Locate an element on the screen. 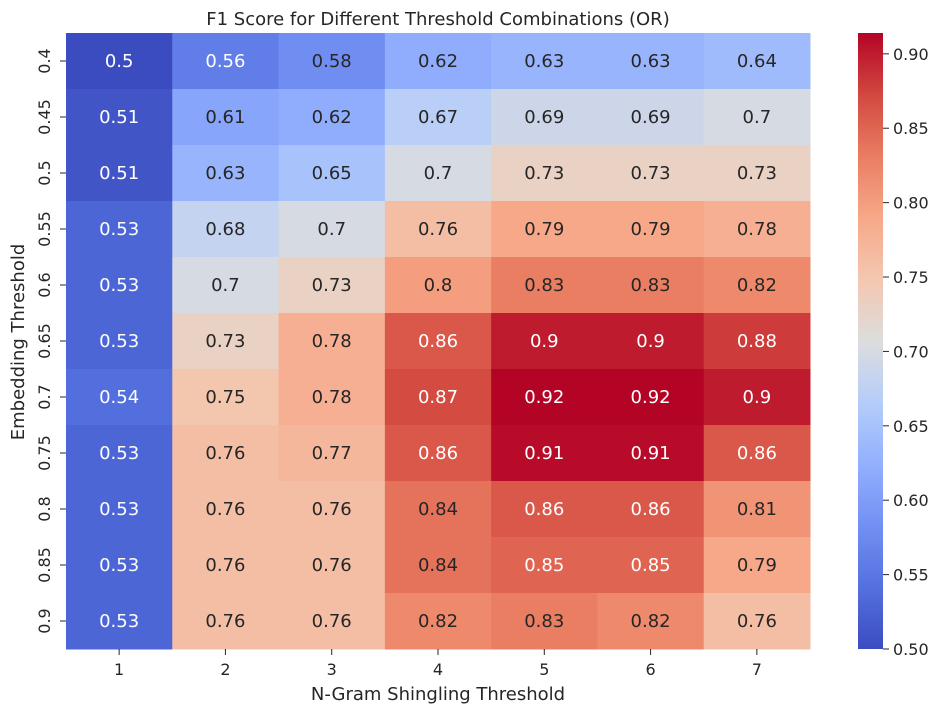 The width and height of the screenshot is (951, 715). cell-value-label: 0.91 is located at coordinates (544, 453).